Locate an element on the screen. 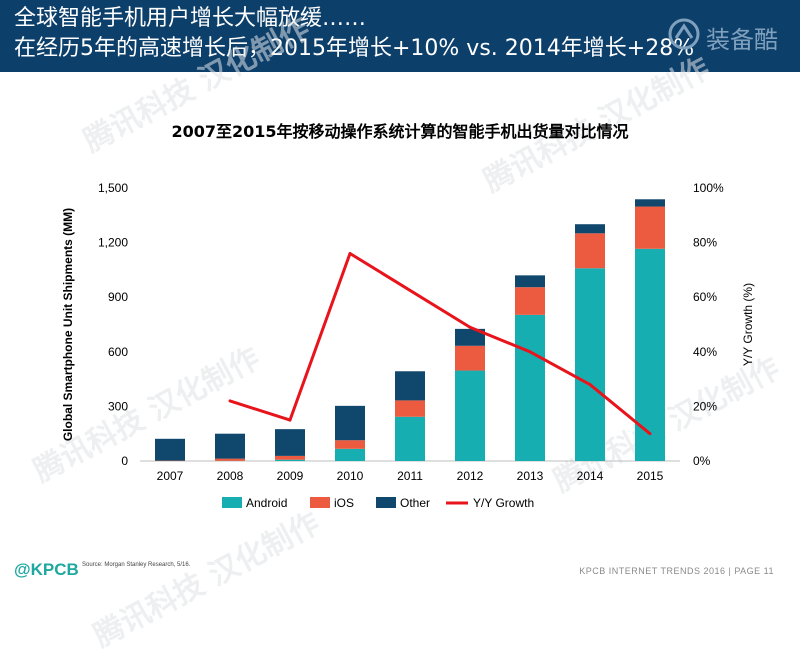 This screenshot has width=800, height=655. x-tick-label: 2008 is located at coordinates (230, 476).